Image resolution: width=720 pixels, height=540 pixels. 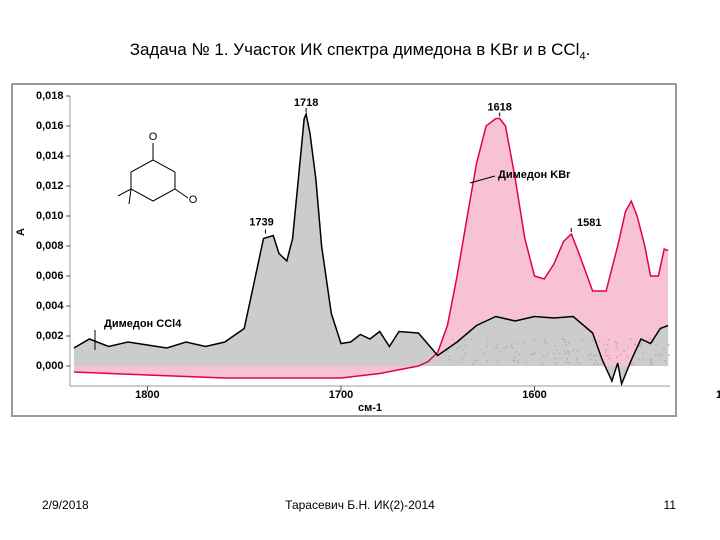 I want to click on dimedone-structure-icon: O O, so click(x=157, y=168).